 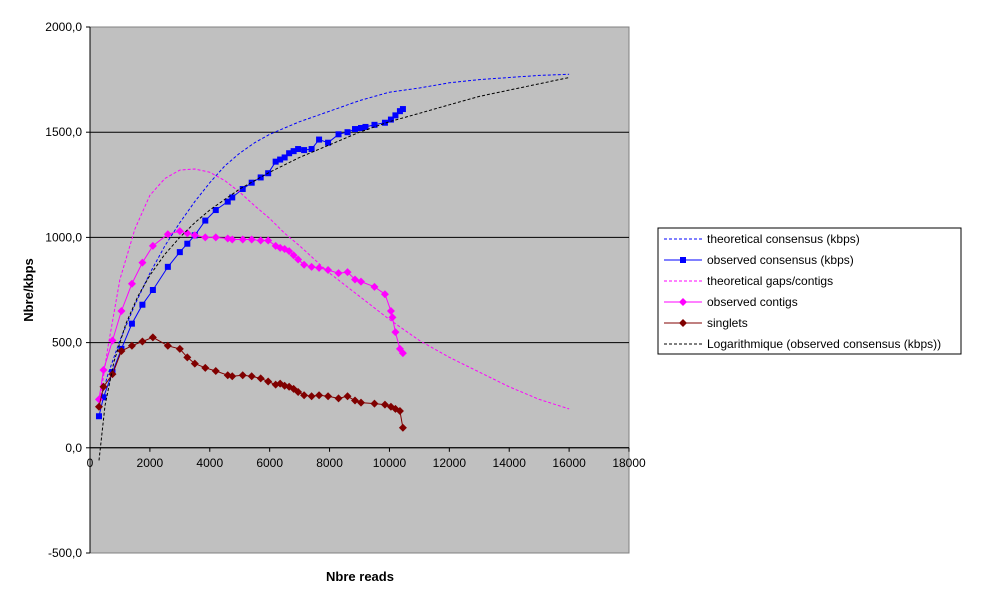 I want to click on x-tick-label: 12000, so click(x=450, y=463).